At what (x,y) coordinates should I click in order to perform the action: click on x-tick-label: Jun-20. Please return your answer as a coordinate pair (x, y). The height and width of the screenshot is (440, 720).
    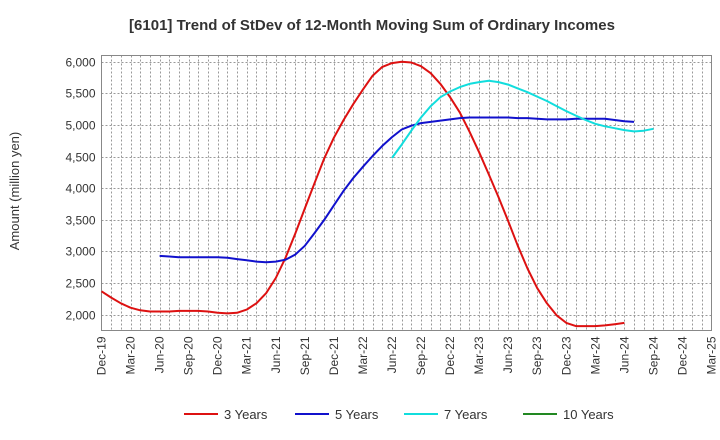
    Looking at the image, I should click on (160, 354).